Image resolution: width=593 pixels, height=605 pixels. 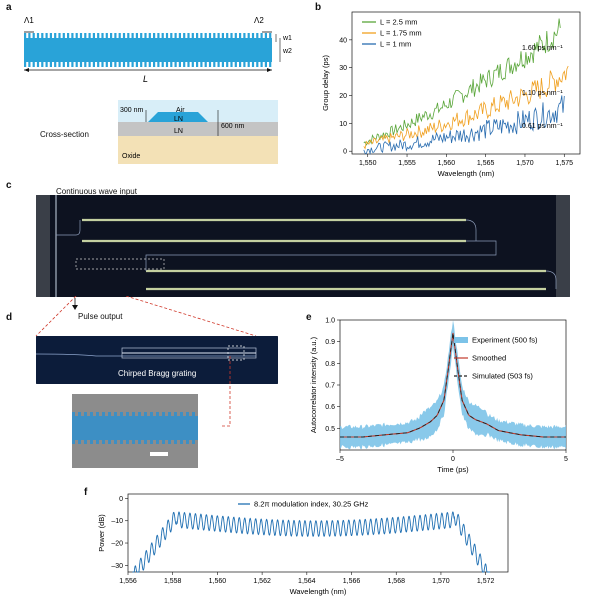 I want to click on y-tick-label: –30, so click(x=117, y=566).